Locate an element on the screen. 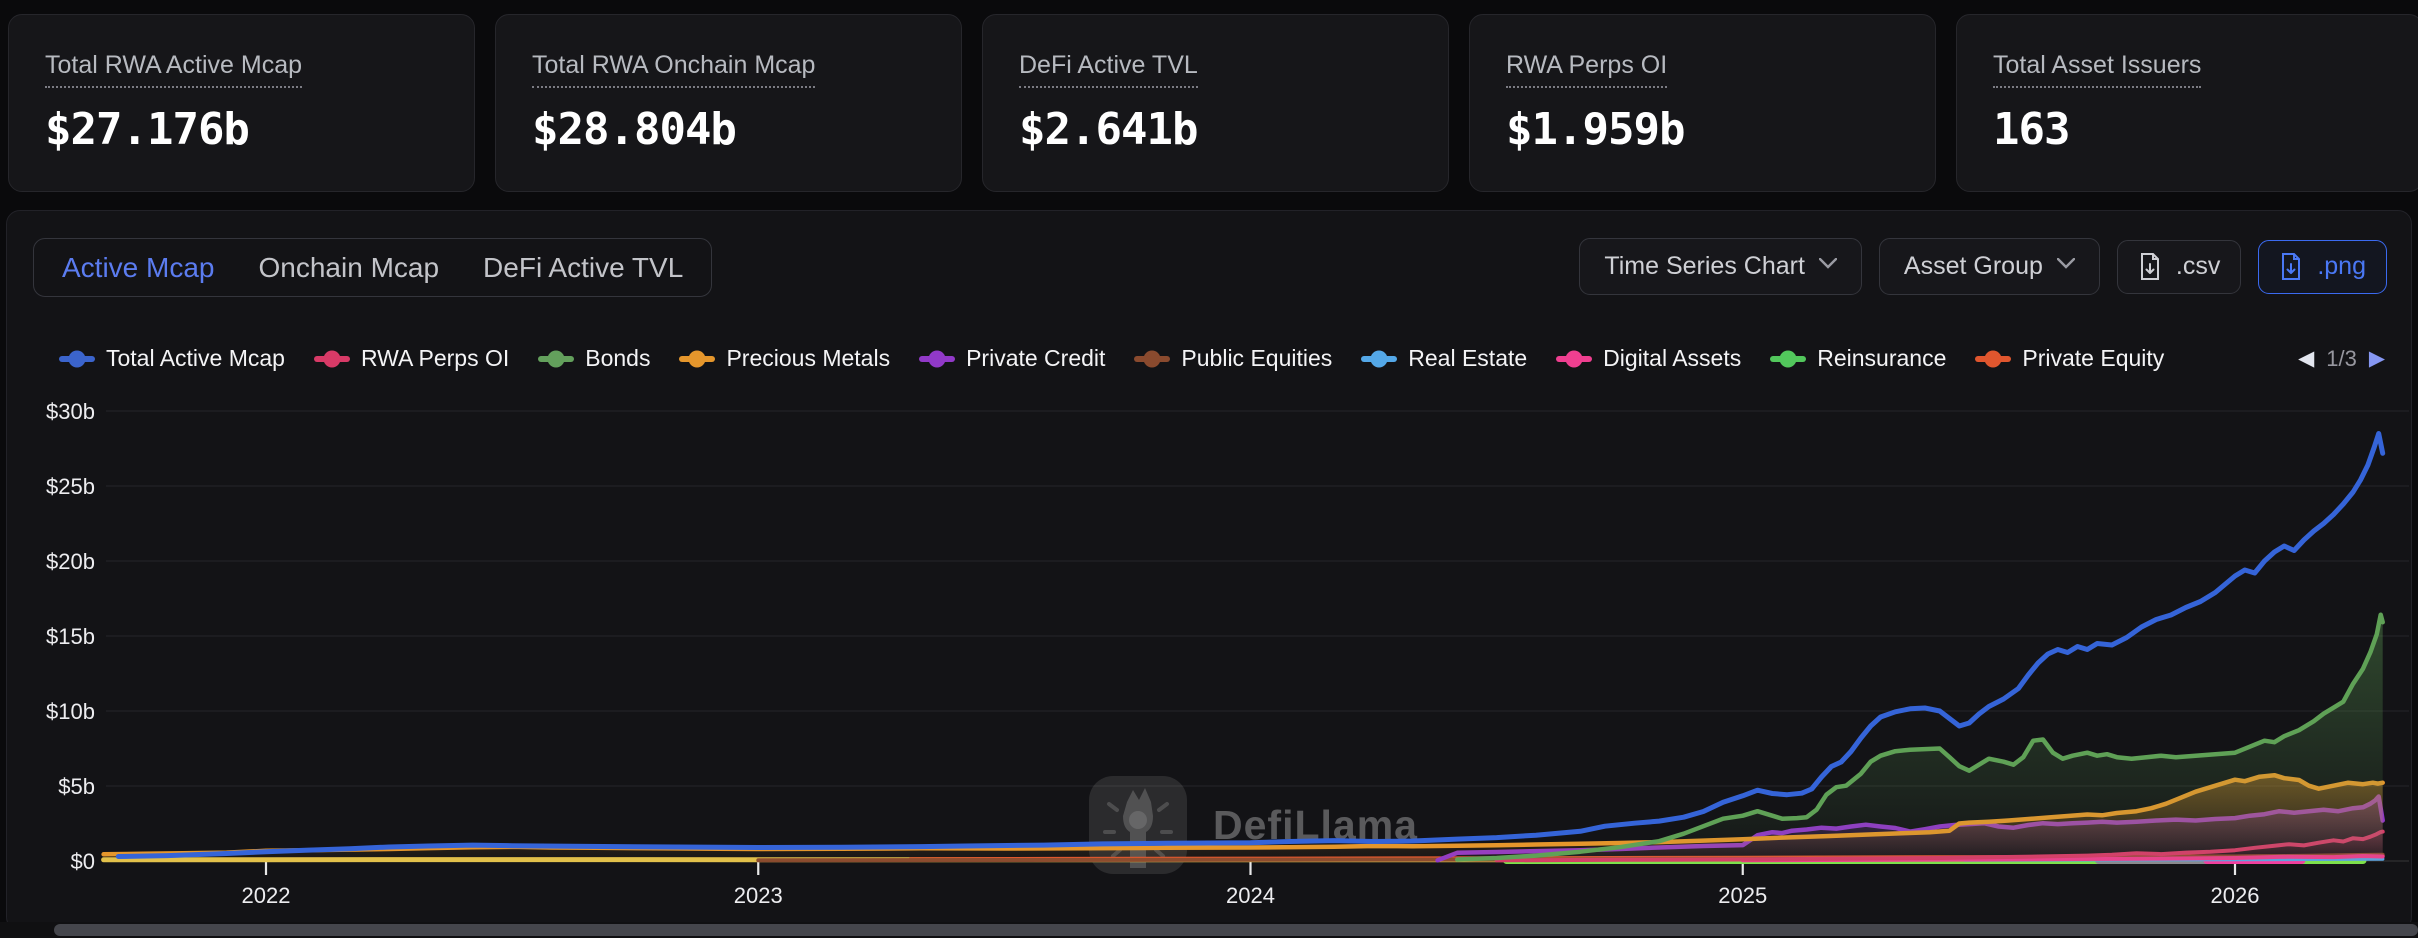 This screenshot has height=938, width=2418. stat-card-asset-issuers: Total Asset Issuers 163 is located at coordinates (2187, 103).